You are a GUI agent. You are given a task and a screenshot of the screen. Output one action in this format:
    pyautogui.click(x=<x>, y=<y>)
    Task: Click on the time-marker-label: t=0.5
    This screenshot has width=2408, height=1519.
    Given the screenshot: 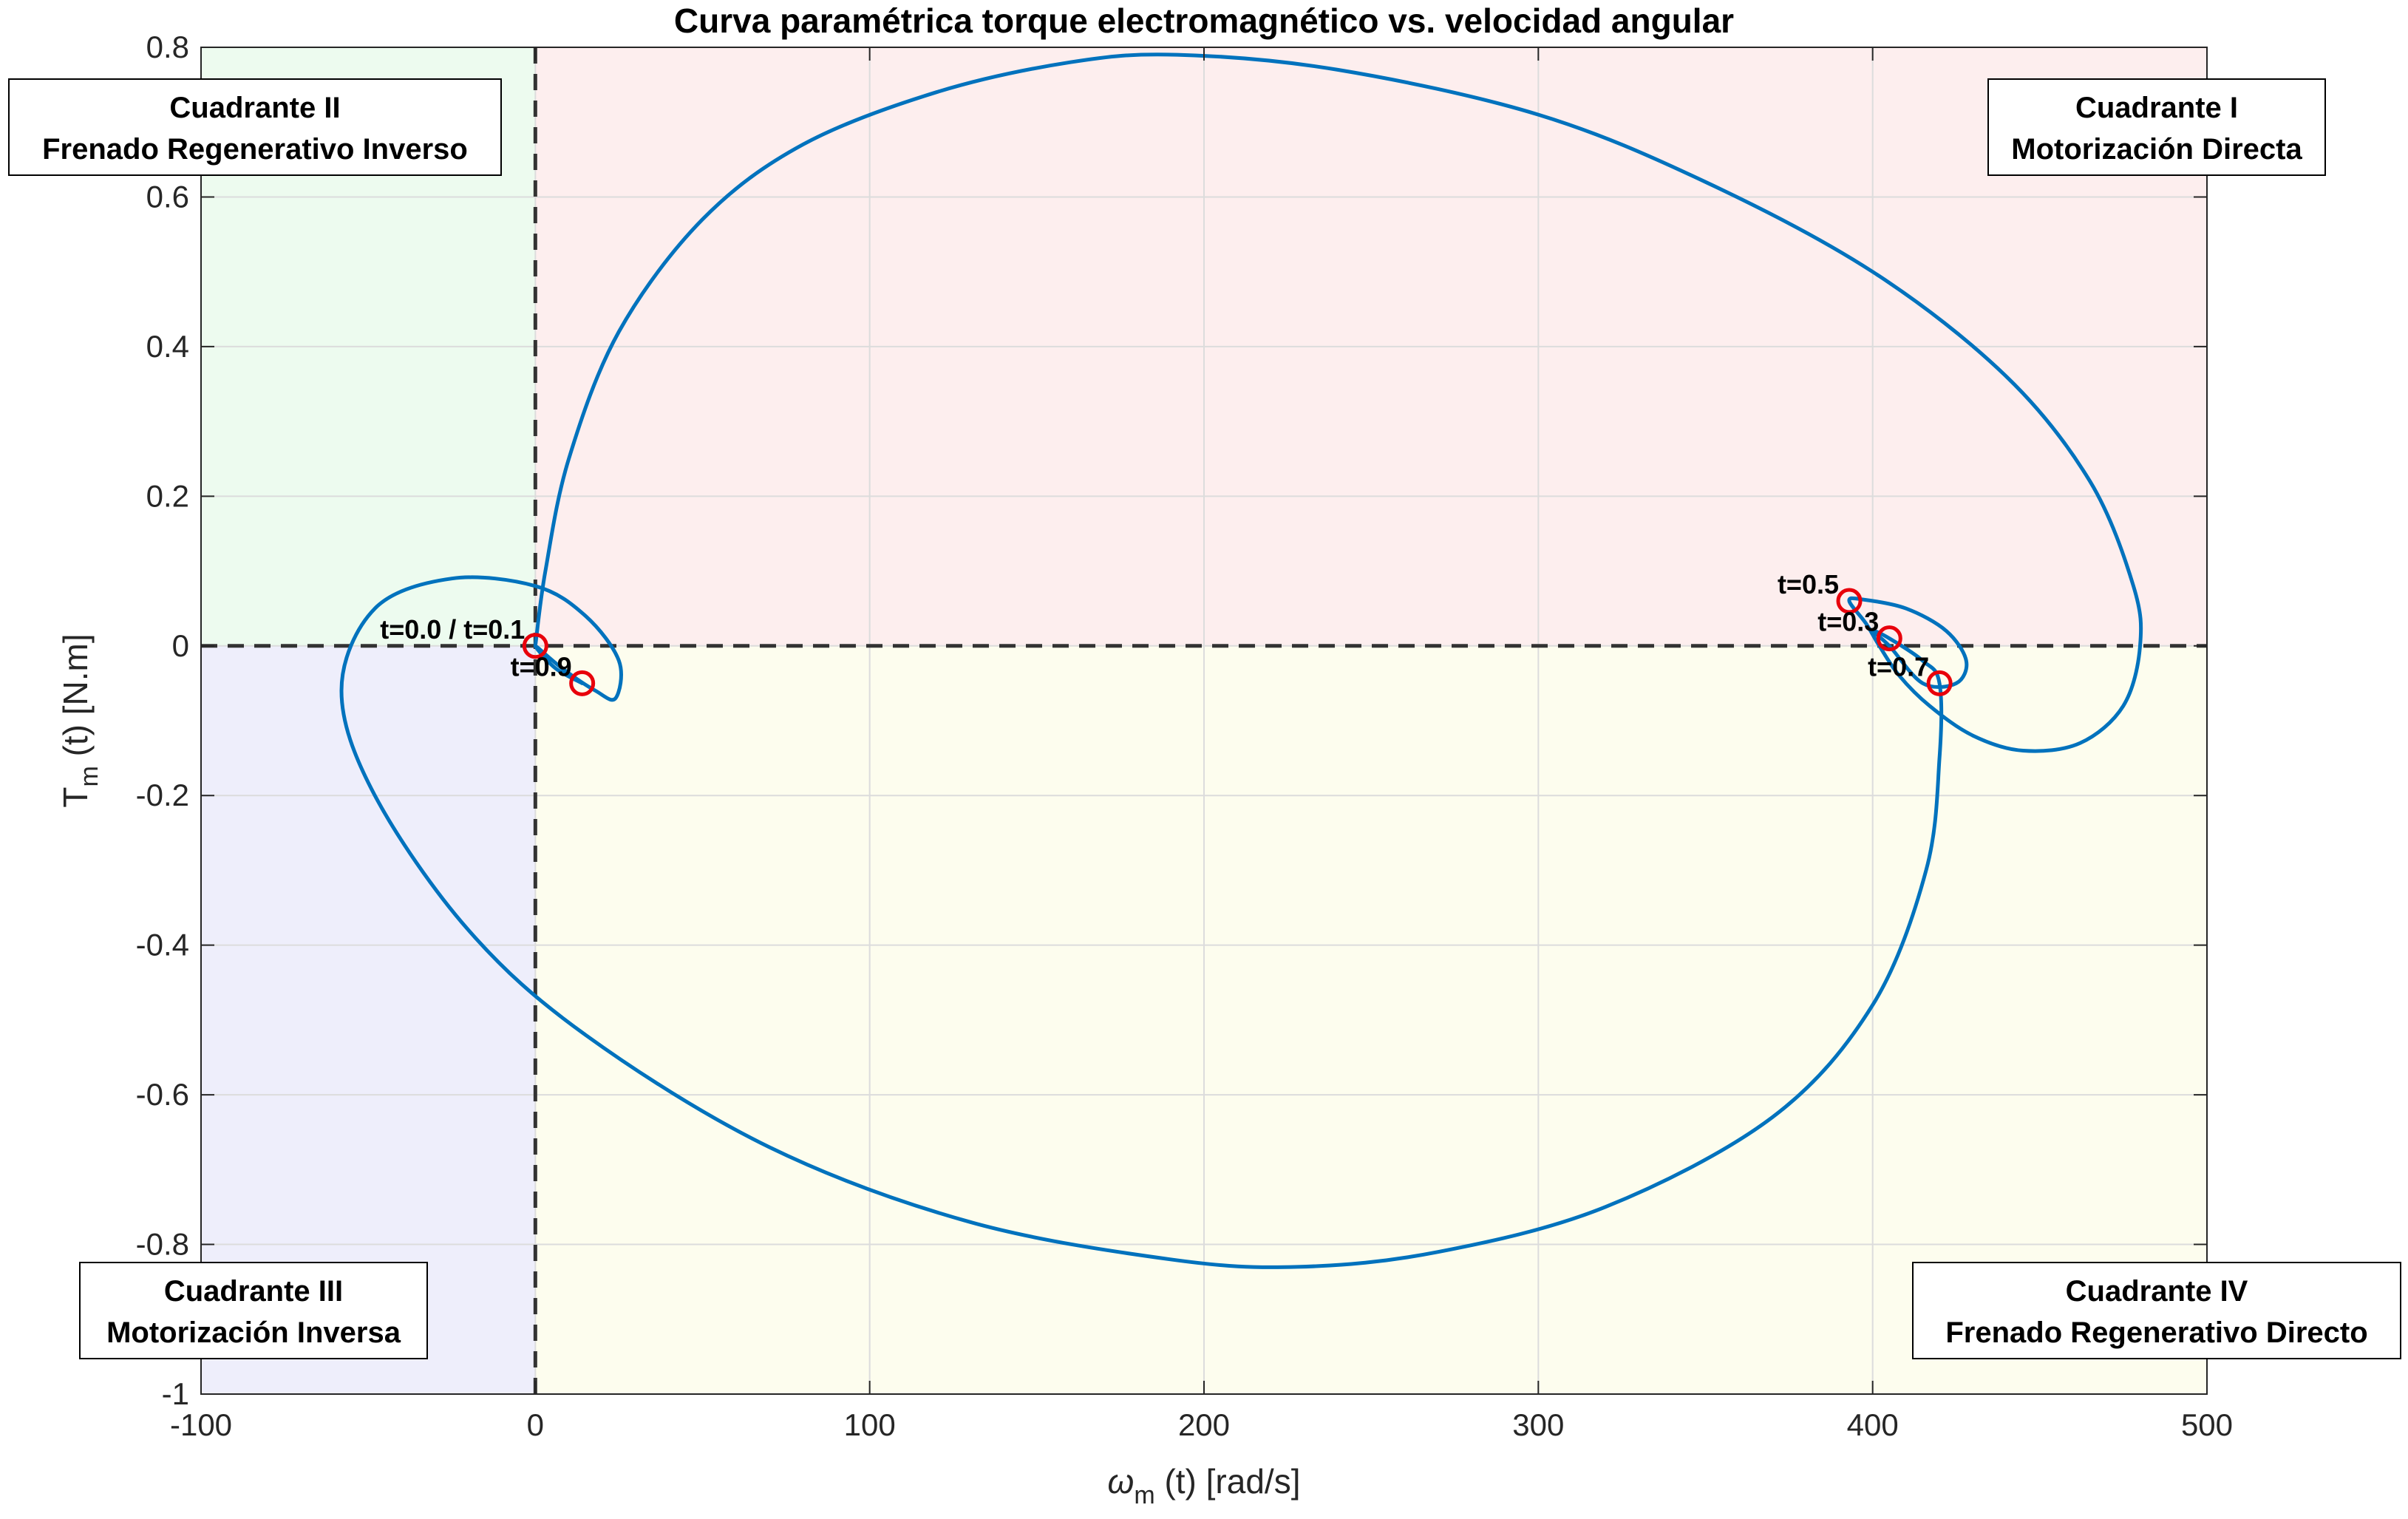 What is the action you would take?
    pyautogui.click(x=1808, y=584)
    